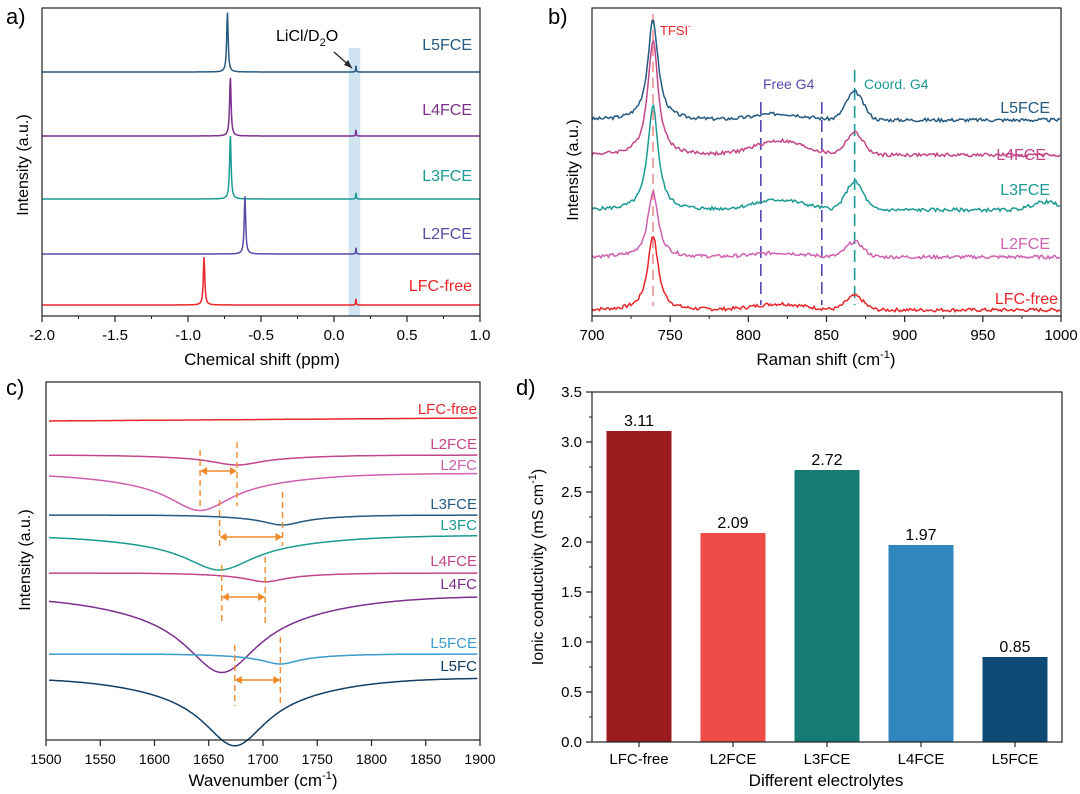 The width and height of the screenshot is (1080, 794). Describe the element at coordinates (1015, 699) in the screenshot. I see `panel-d-bar-L5FCE` at that location.